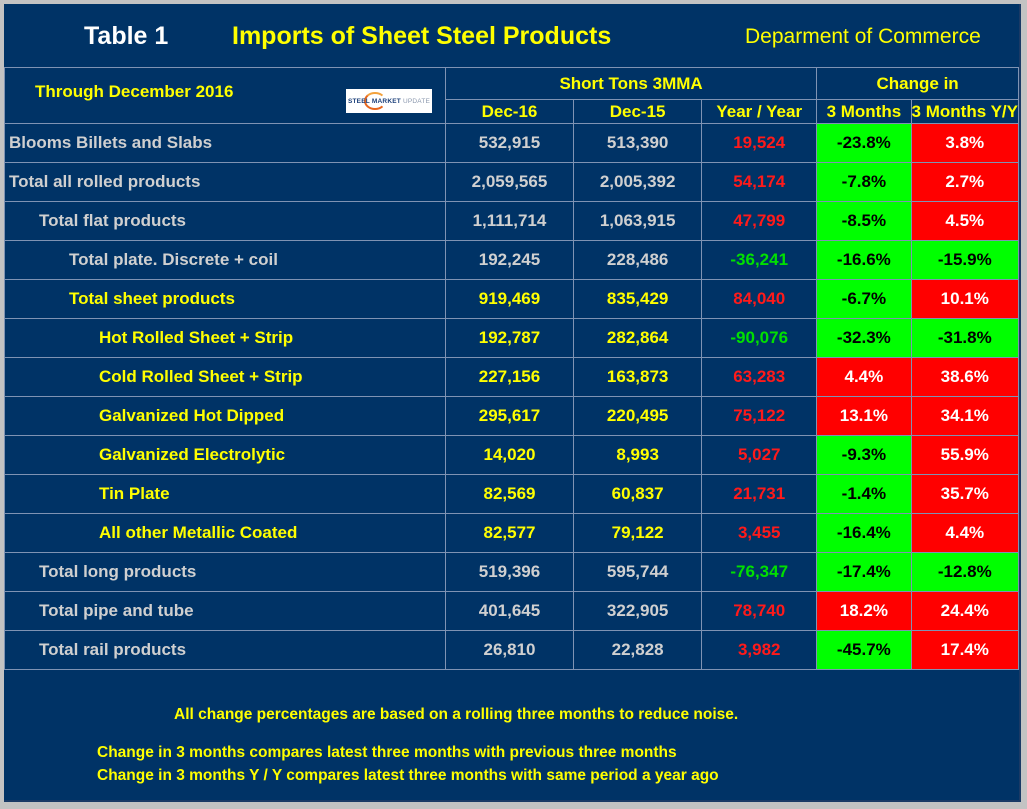 This screenshot has width=1027, height=809. What do you see at coordinates (864, 111) in the screenshot?
I see `column-header-3-months: 3 Months` at bounding box center [864, 111].